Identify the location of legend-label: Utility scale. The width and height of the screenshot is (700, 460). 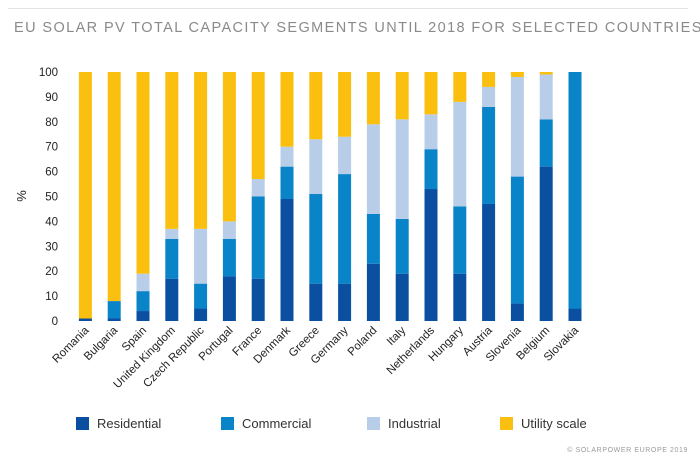
(554, 423).